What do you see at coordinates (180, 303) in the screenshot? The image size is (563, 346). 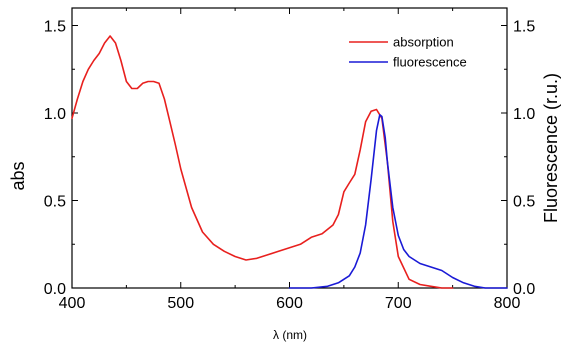 I see `x-tick-label: 500` at bounding box center [180, 303].